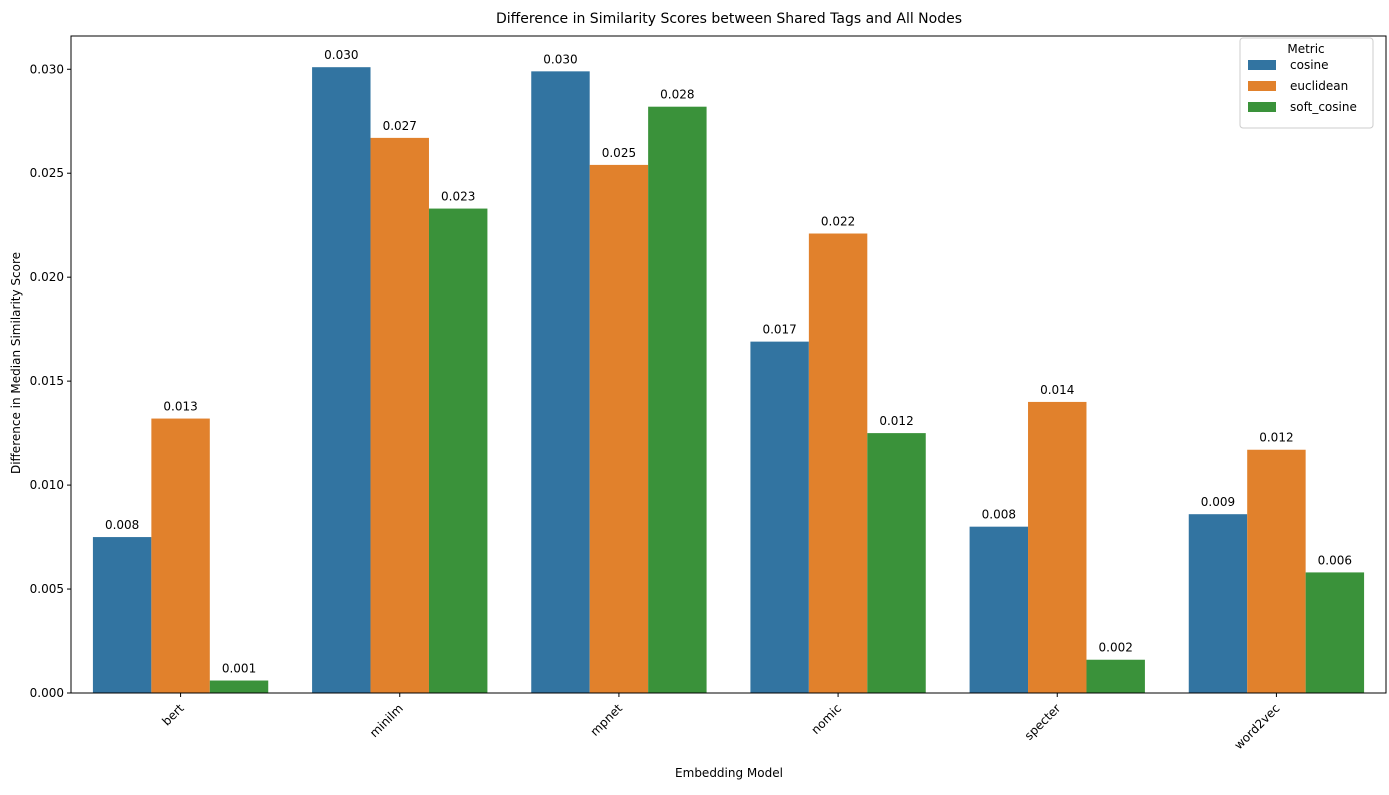 Image resolution: width=1389 pixels, height=795 pixels. I want to click on legend-label-soft_cosine: soft_cosine, so click(1323, 107).